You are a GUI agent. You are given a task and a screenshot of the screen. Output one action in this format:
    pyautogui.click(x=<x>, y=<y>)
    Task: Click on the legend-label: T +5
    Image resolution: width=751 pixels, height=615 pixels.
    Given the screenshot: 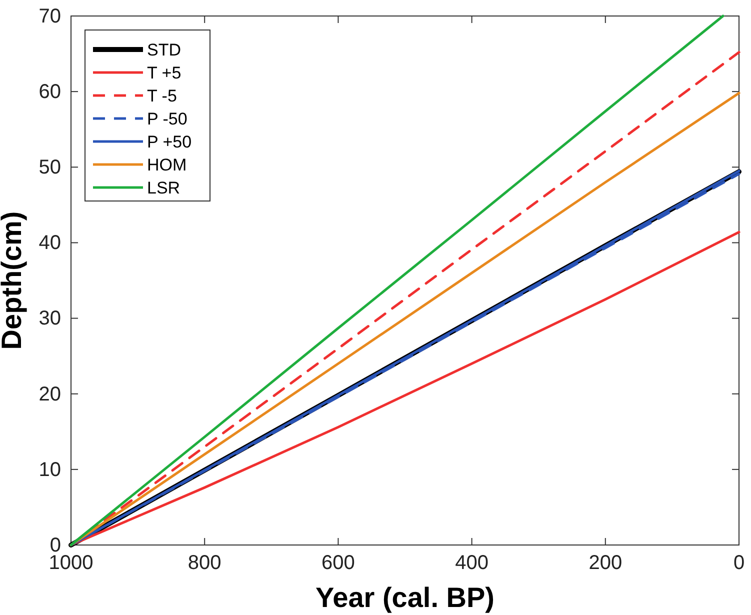 What is the action you would take?
    pyautogui.click(x=164, y=73)
    